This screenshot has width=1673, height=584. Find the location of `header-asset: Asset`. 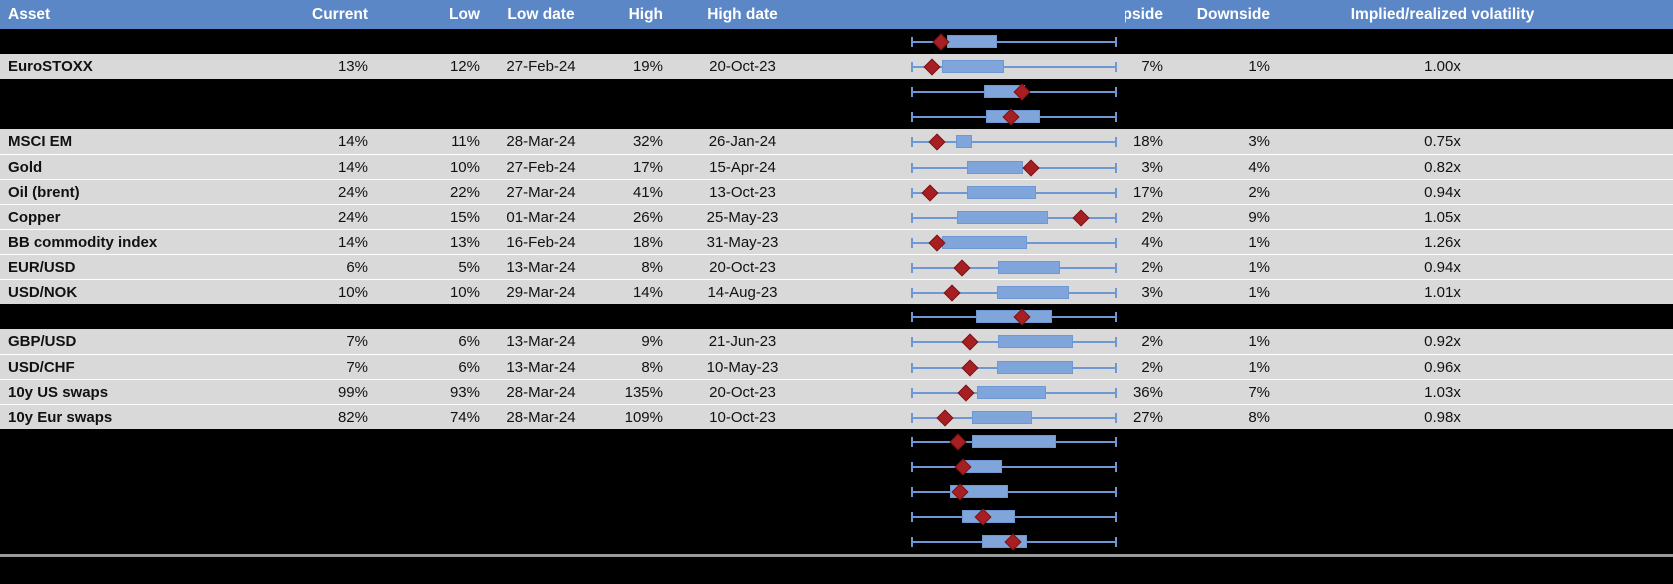

header-asset: Asset is located at coordinates (29, 14).